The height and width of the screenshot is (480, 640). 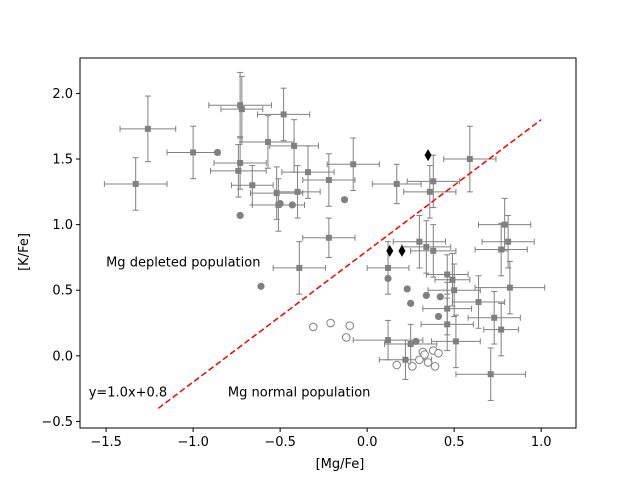 I want to click on y-tick-label: −0.5, so click(x=57, y=422).